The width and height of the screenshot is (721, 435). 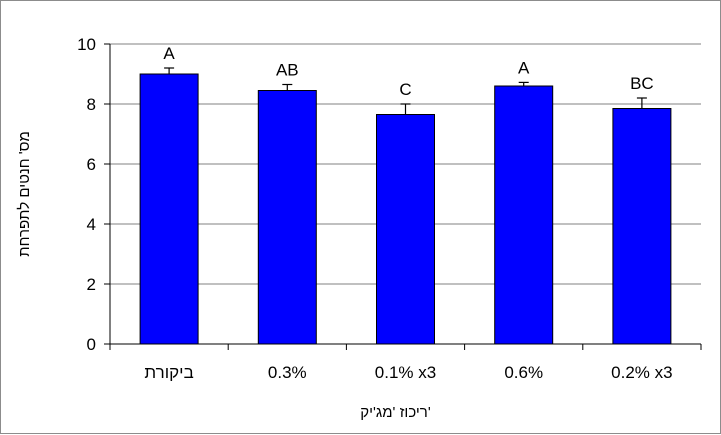 I want to click on significance-letter: BC, so click(x=642, y=83).